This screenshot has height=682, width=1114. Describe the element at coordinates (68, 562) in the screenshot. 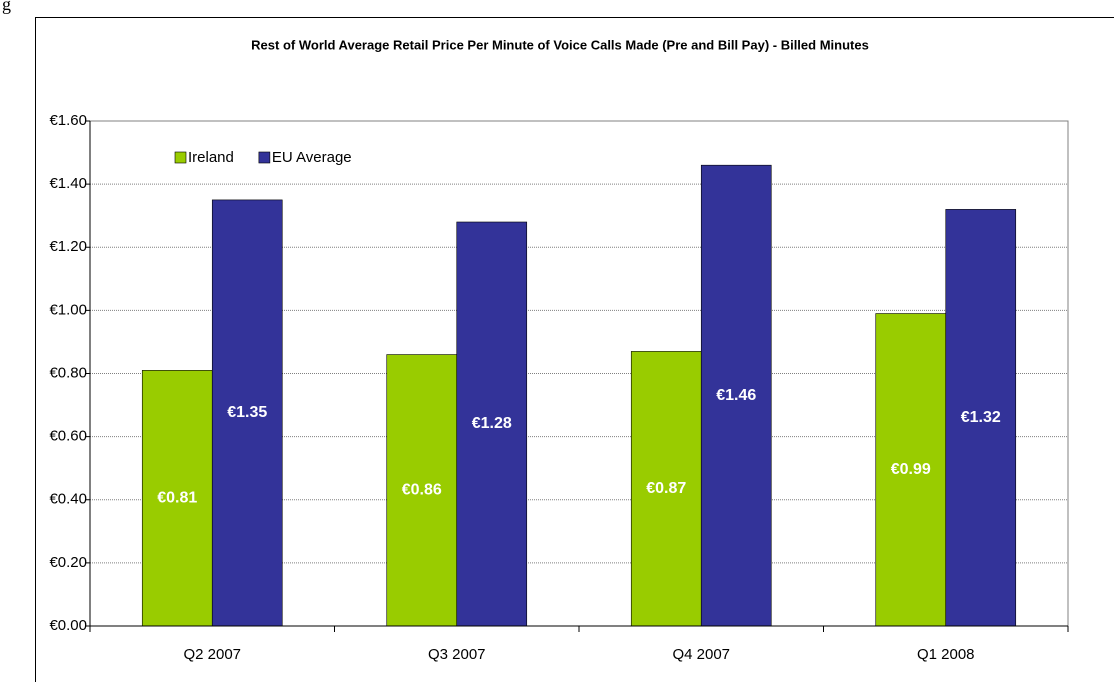

I see `y-tick-label: €0.20` at that location.